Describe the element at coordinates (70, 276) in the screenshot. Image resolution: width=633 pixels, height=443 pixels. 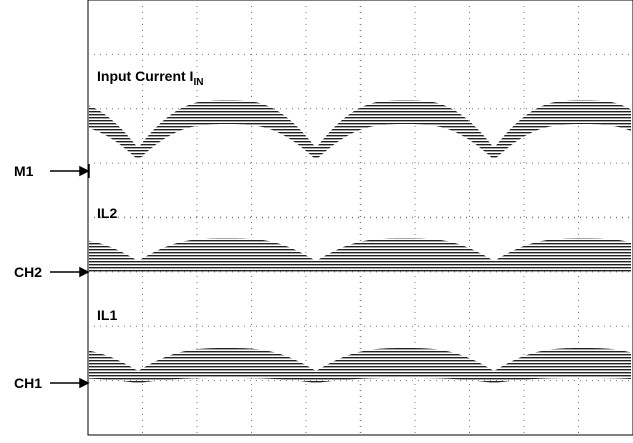
I see `marker-arrows` at that location.